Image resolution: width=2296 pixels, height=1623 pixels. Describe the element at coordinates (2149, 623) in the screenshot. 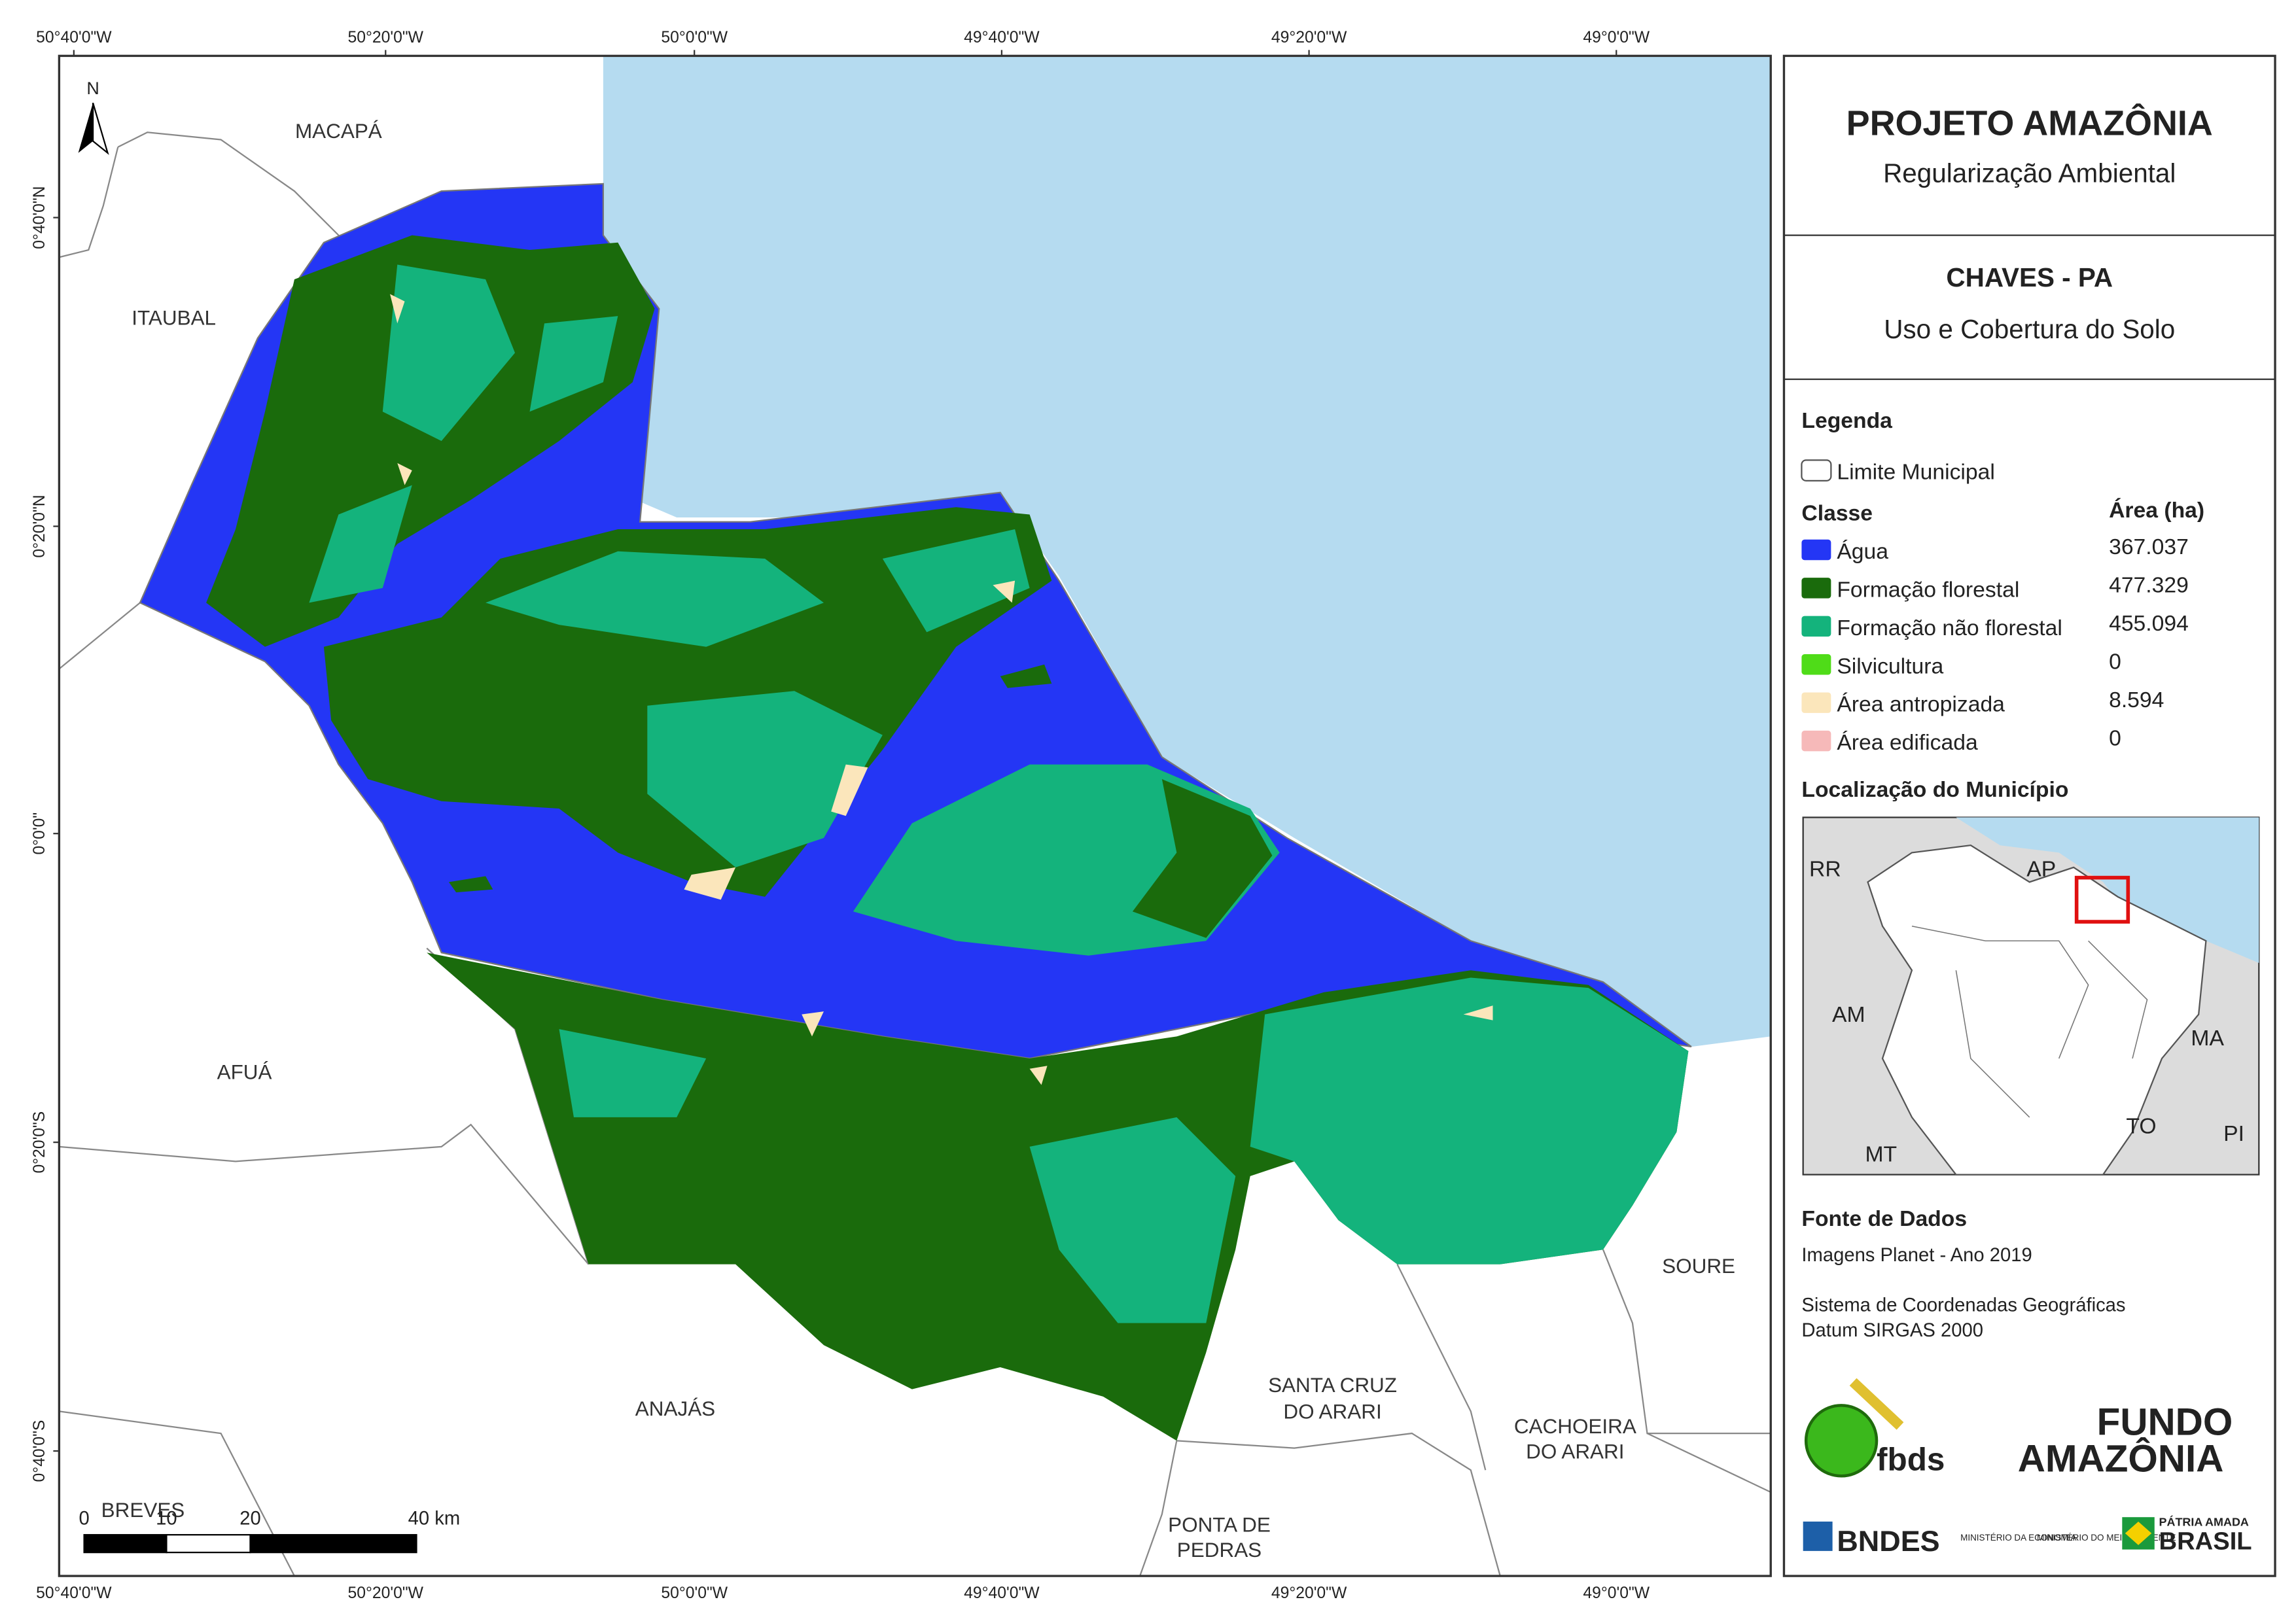

I see `legend-area: 455.094` at that location.